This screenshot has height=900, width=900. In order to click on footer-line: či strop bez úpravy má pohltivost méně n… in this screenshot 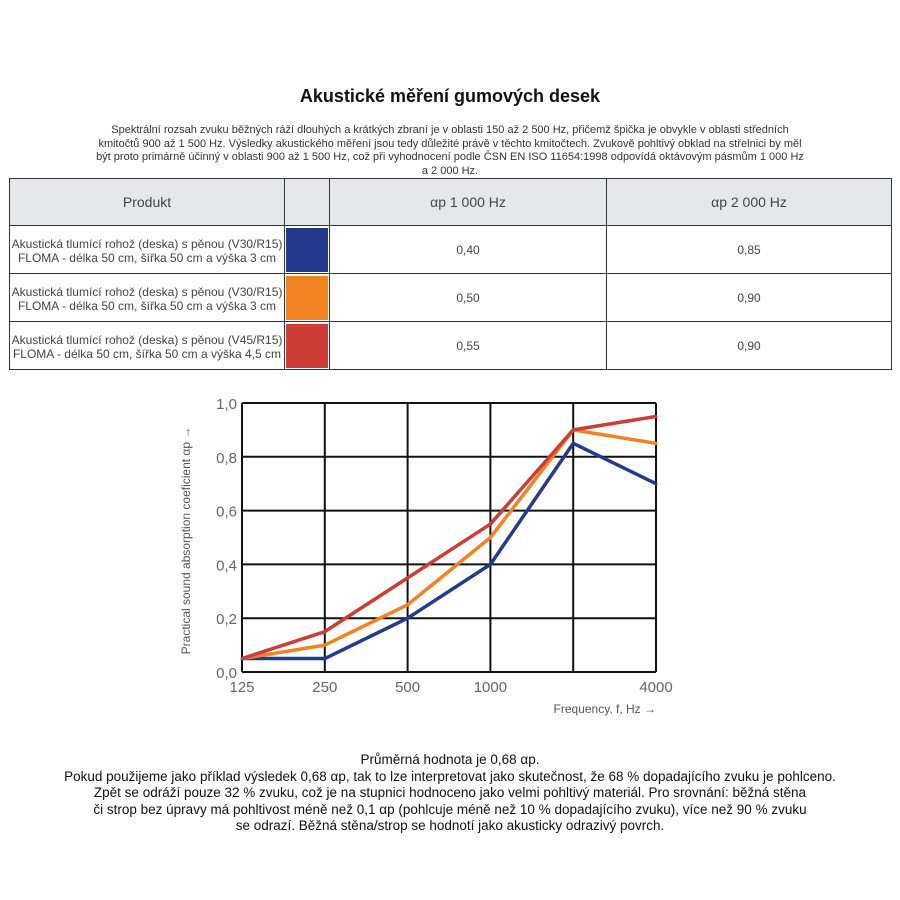, I will do `click(450, 809)`.